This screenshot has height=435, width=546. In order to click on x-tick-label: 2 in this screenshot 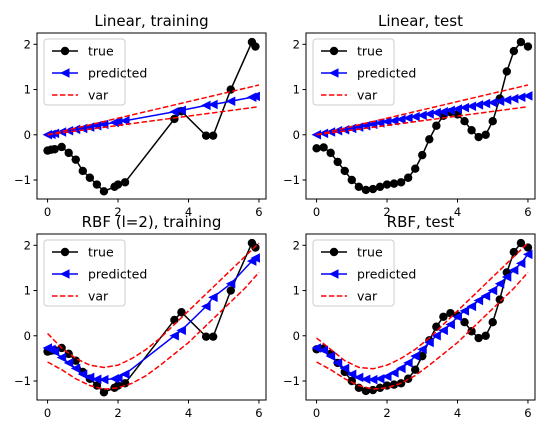, I will do `click(386, 212)`.